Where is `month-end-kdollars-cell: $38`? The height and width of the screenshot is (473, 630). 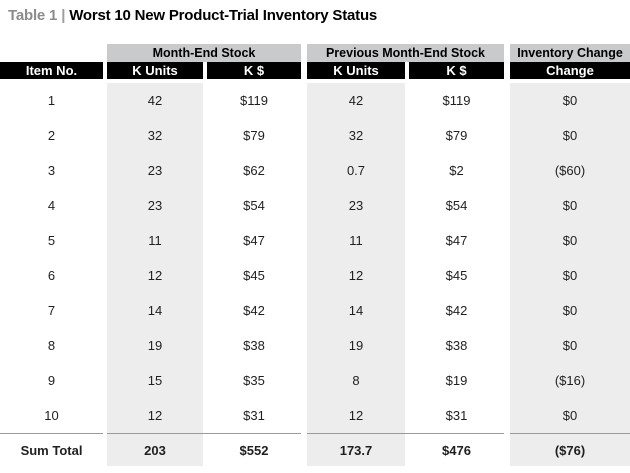
month-end-kdollars-cell: $38 is located at coordinates (254, 345).